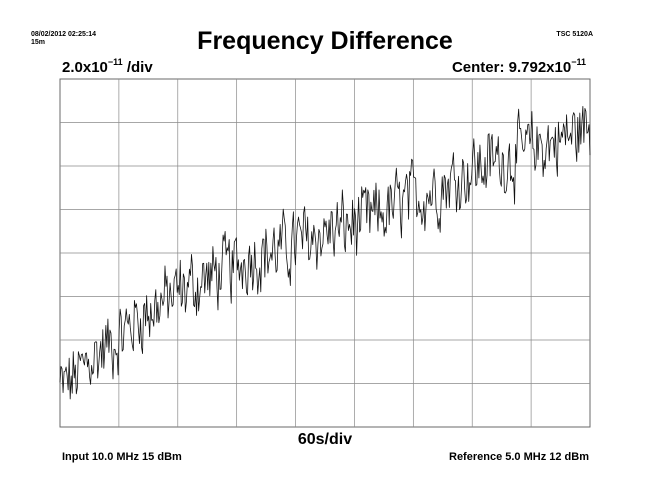  What do you see at coordinates (480, 67) in the screenshot?
I see `center-prefix: Center:` at bounding box center [480, 67].